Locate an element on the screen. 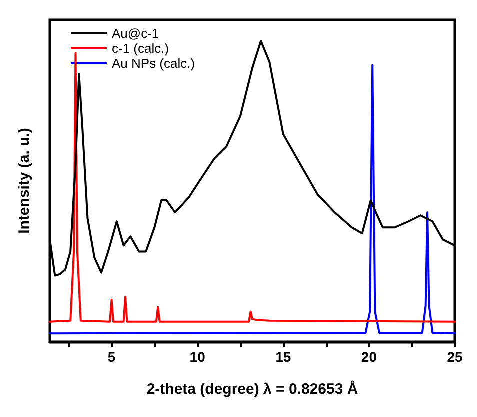  legend-label: Au@c-1 is located at coordinates (136, 33).